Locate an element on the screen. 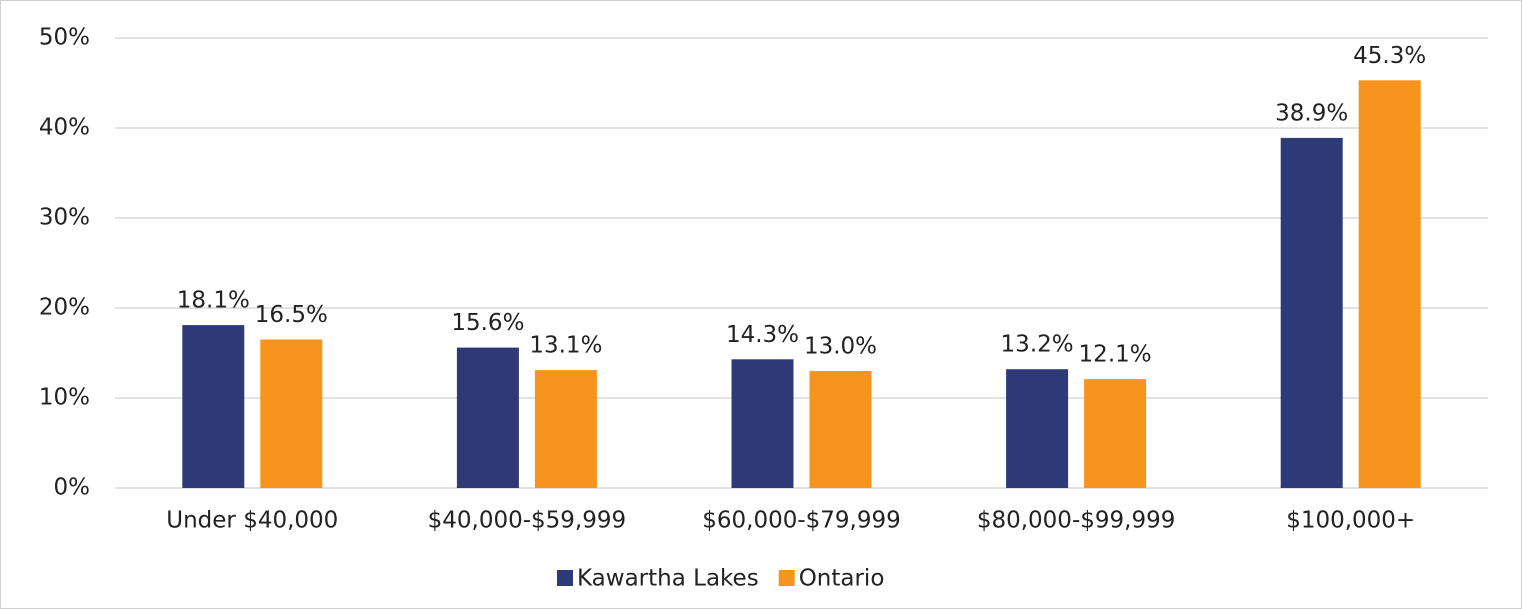  y-tick-label: 20% is located at coordinates (64, 308).